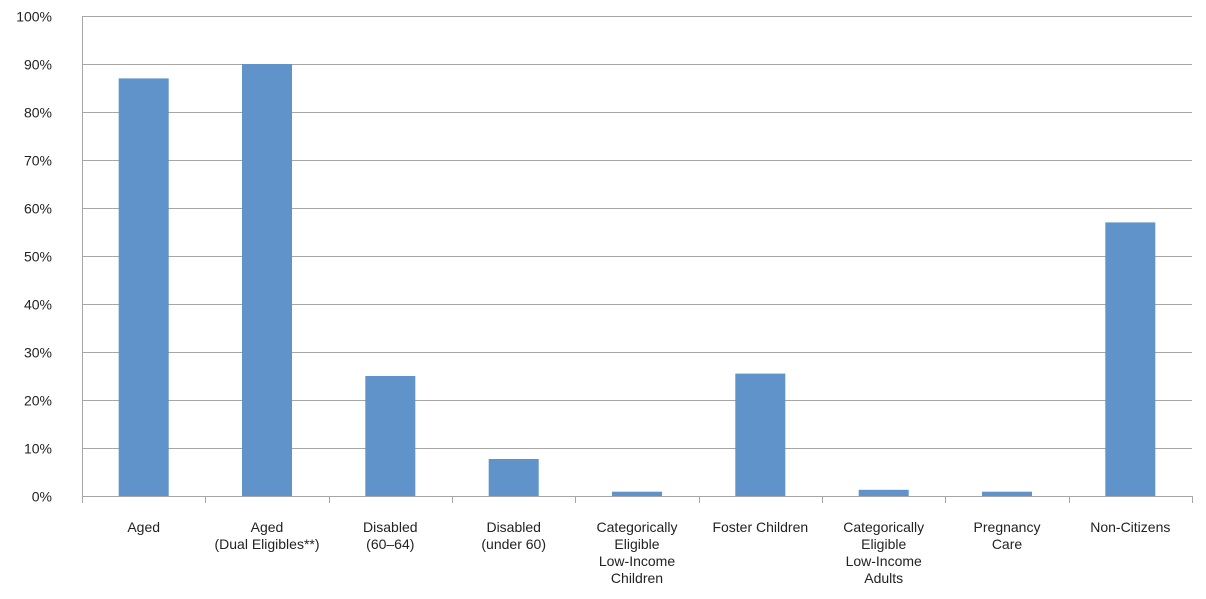  What do you see at coordinates (1007, 535) in the screenshot?
I see `x-tick-label: Pregnancy Care` at bounding box center [1007, 535].